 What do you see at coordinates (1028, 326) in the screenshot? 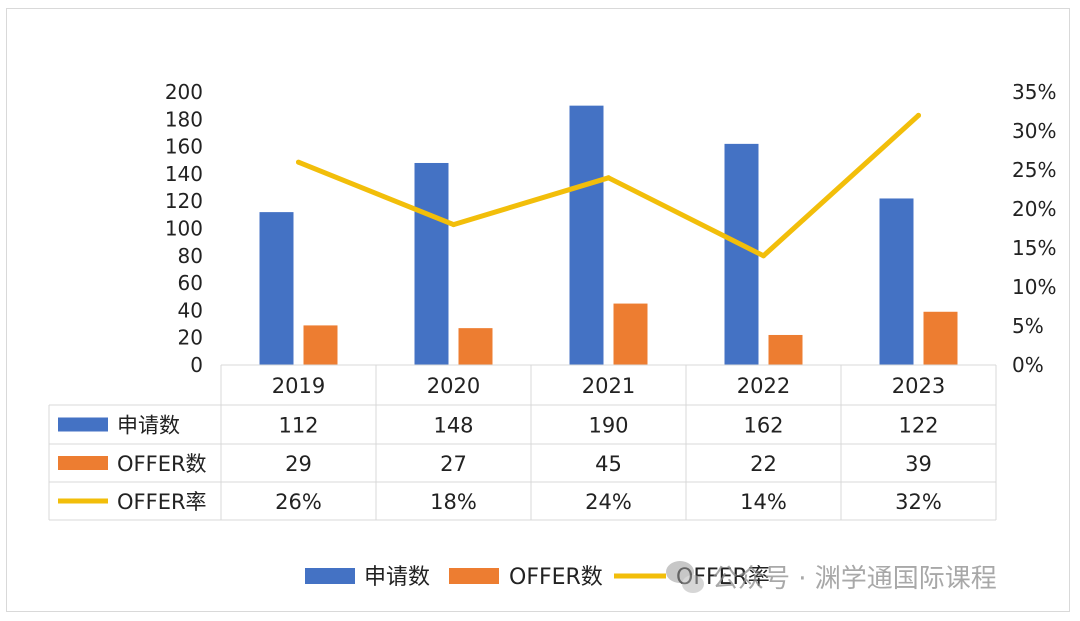
I see `right-axis-tick-label: 5%` at bounding box center [1028, 326].